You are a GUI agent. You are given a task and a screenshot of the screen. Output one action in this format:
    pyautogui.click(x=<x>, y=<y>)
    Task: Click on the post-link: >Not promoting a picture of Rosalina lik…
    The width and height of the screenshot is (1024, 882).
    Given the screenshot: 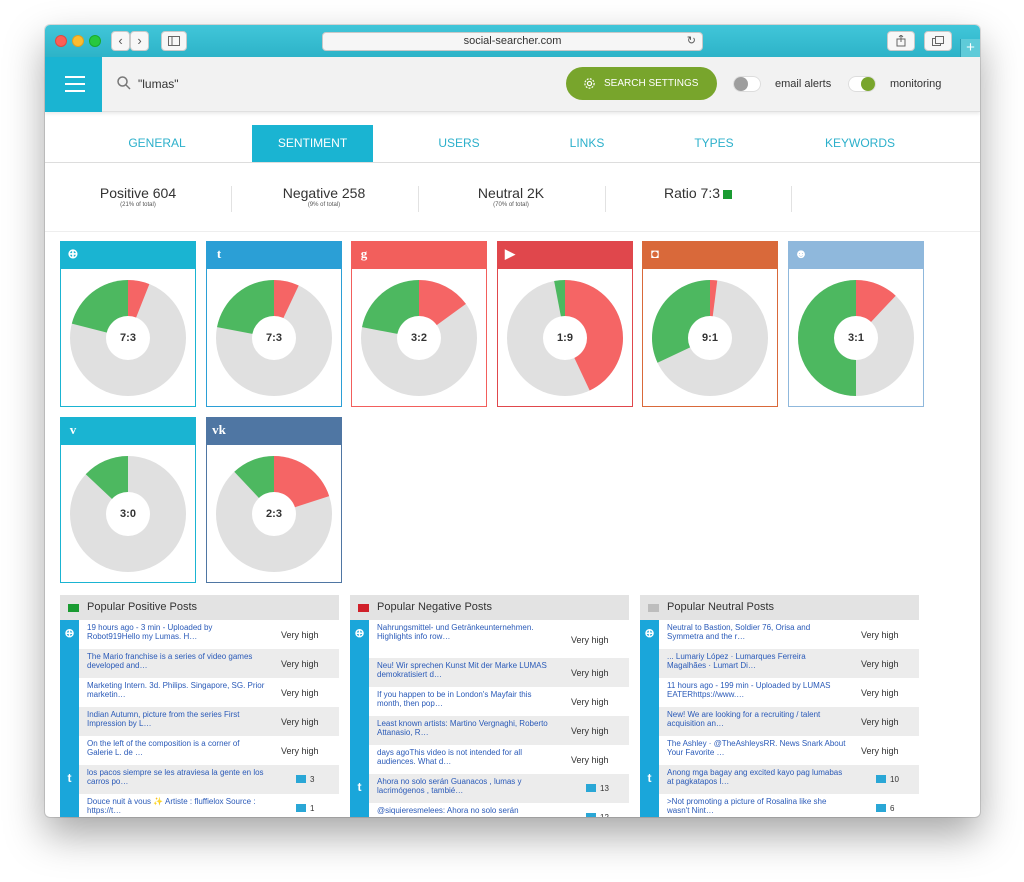 What is the action you would take?
    pyautogui.click(x=747, y=806)
    